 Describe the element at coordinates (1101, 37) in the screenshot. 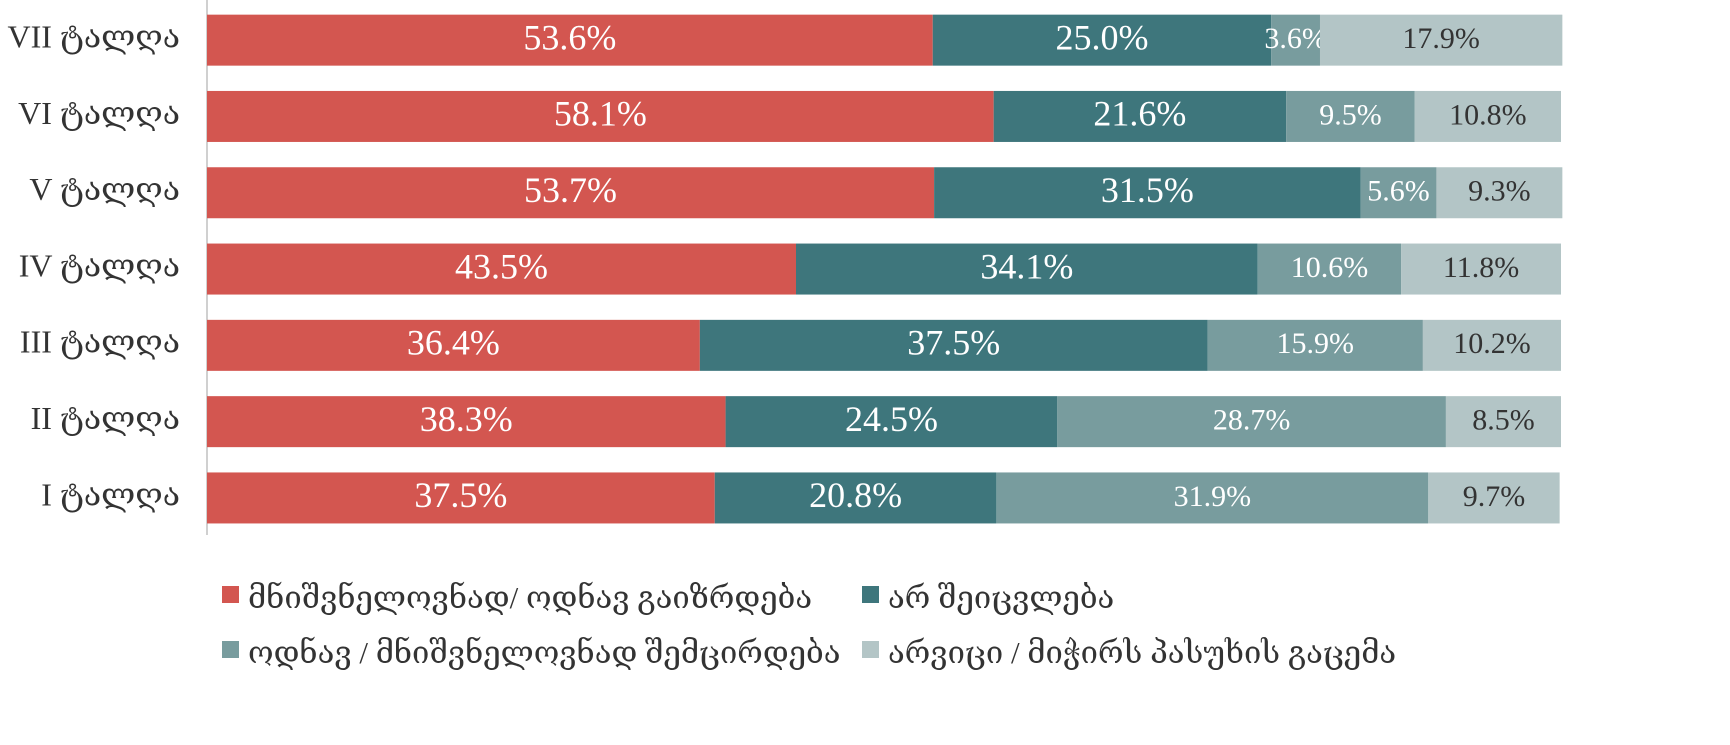

I see `data-label: 25.0%` at that location.